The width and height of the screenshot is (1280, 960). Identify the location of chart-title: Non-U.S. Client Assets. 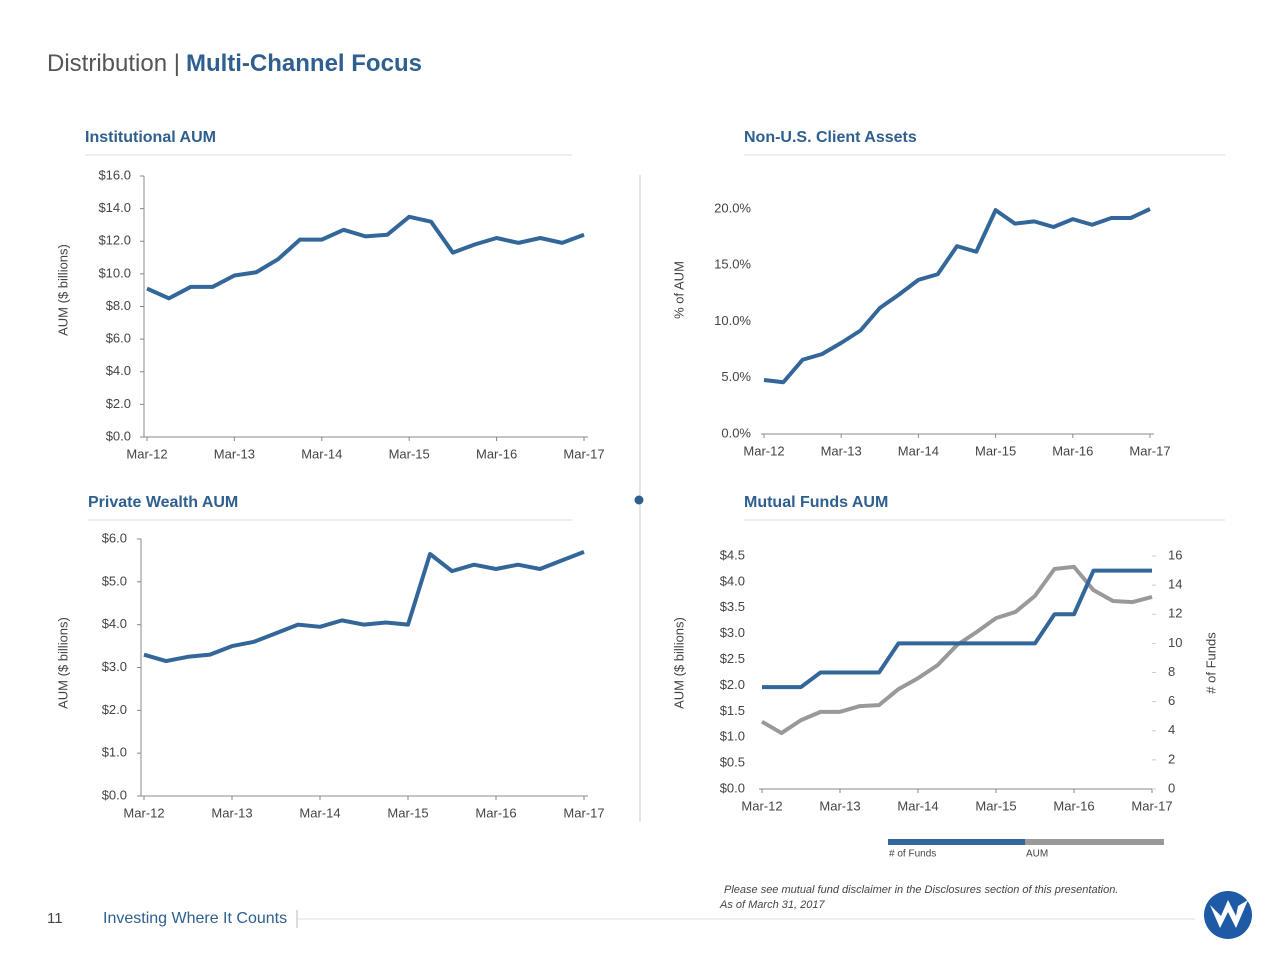
(830, 137).